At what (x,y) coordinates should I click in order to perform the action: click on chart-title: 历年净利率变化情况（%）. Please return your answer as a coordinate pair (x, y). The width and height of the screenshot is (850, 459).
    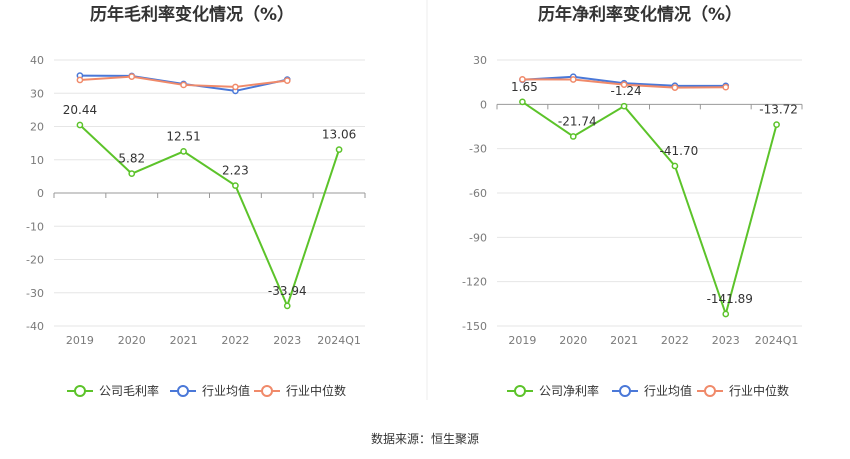
    Looking at the image, I should click on (640, 14).